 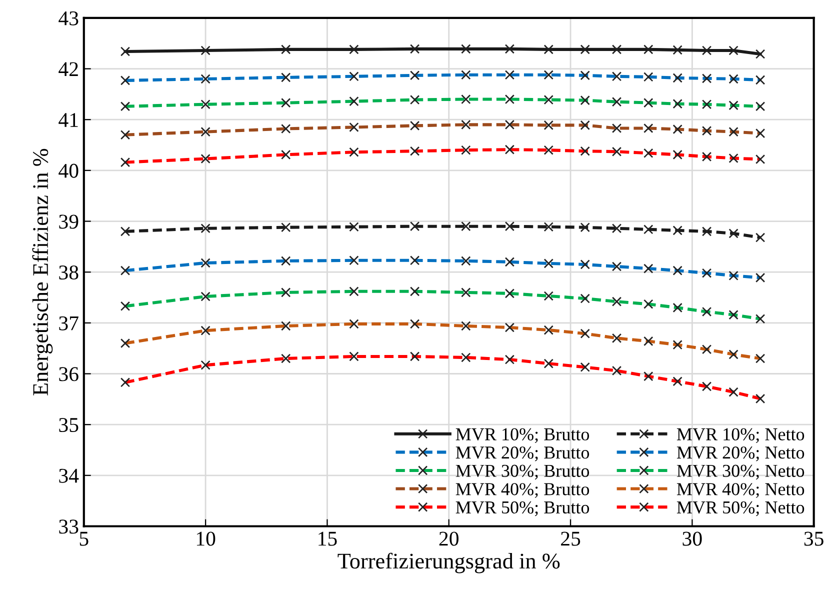 What do you see at coordinates (523, 490) in the screenshot?
I see `legend-label: MVR 40%; Brutto` at bounding box center [523, 490].